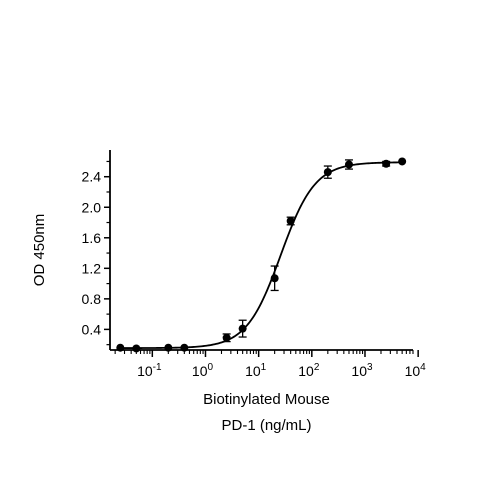 This screenshot has width=500, height=500. What do you see at coordinates (92, 299) in the screenshot?
I see `y-tick-label: 0.8` at bounding box center [92, 299].